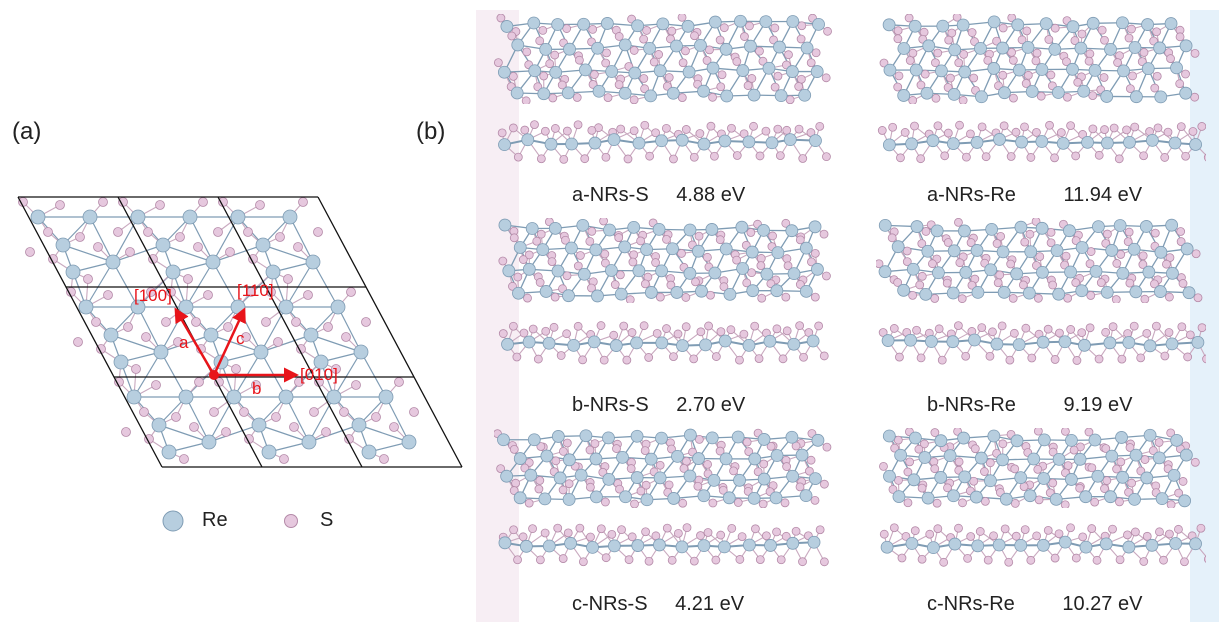 The width and height of the screenshot is (1219, 622). Describe the element at coordinates (1034, 604) in the screenshot. I see `caption-c-nrs-re: c-NRs-Re 10.27 eV` at that location.